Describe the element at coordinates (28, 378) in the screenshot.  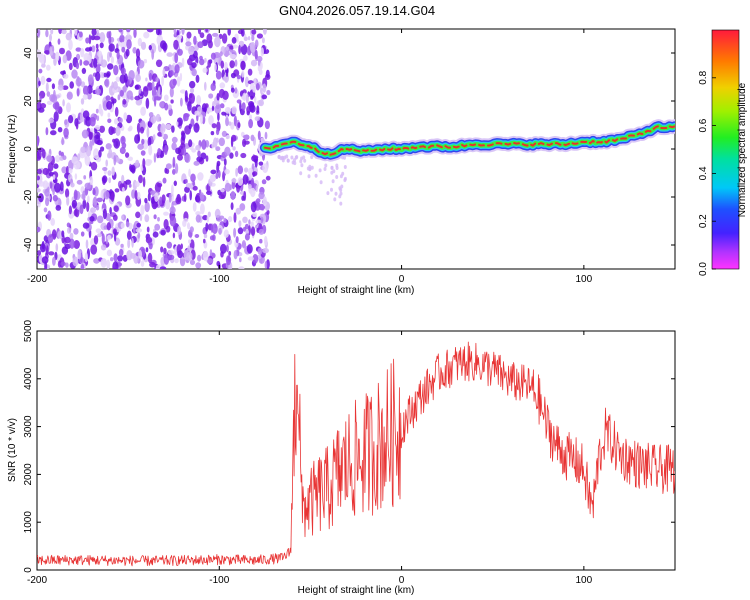
I see `snr-ytick-label: 4000` at that location.